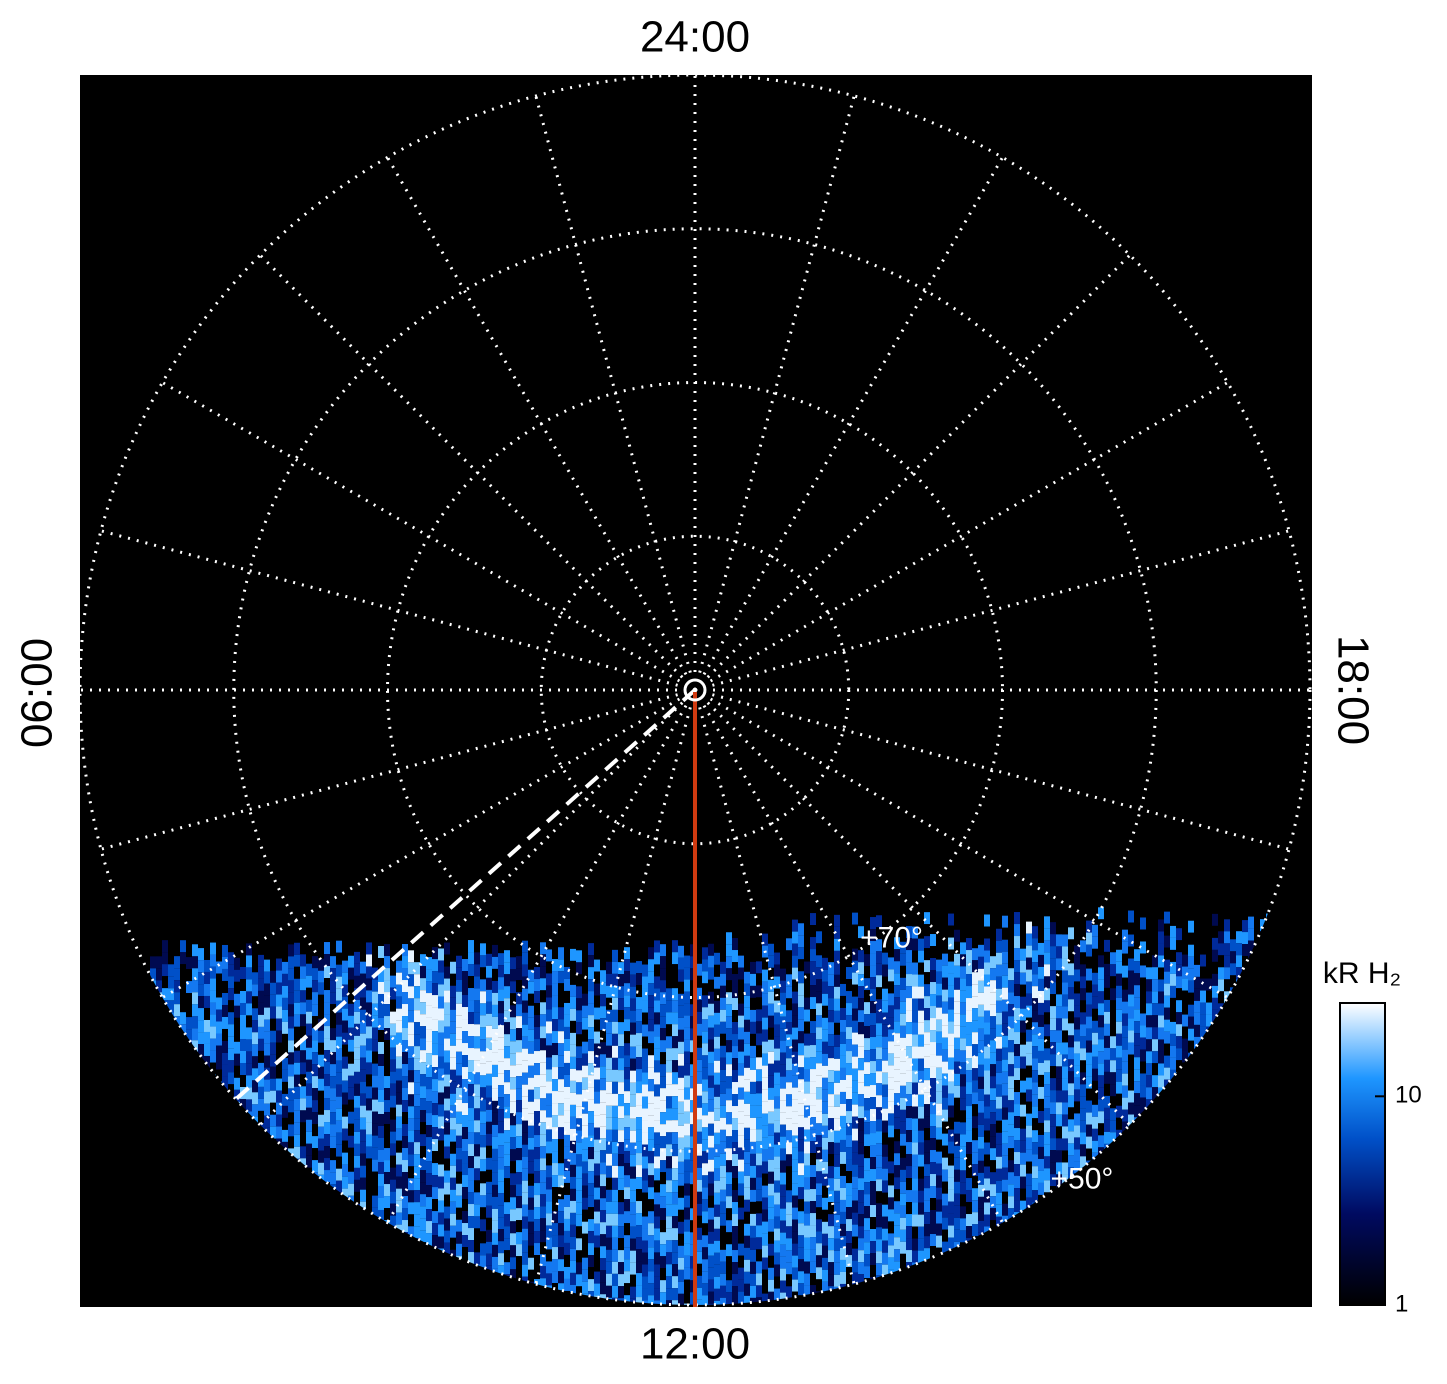 The height and width of the screenshot is (1384, 1447). What do you see at coordinates (1408, 1095) in the screenshot?
I see `colorbar-tick-label: 10` at bounding box center [1408, 1095].